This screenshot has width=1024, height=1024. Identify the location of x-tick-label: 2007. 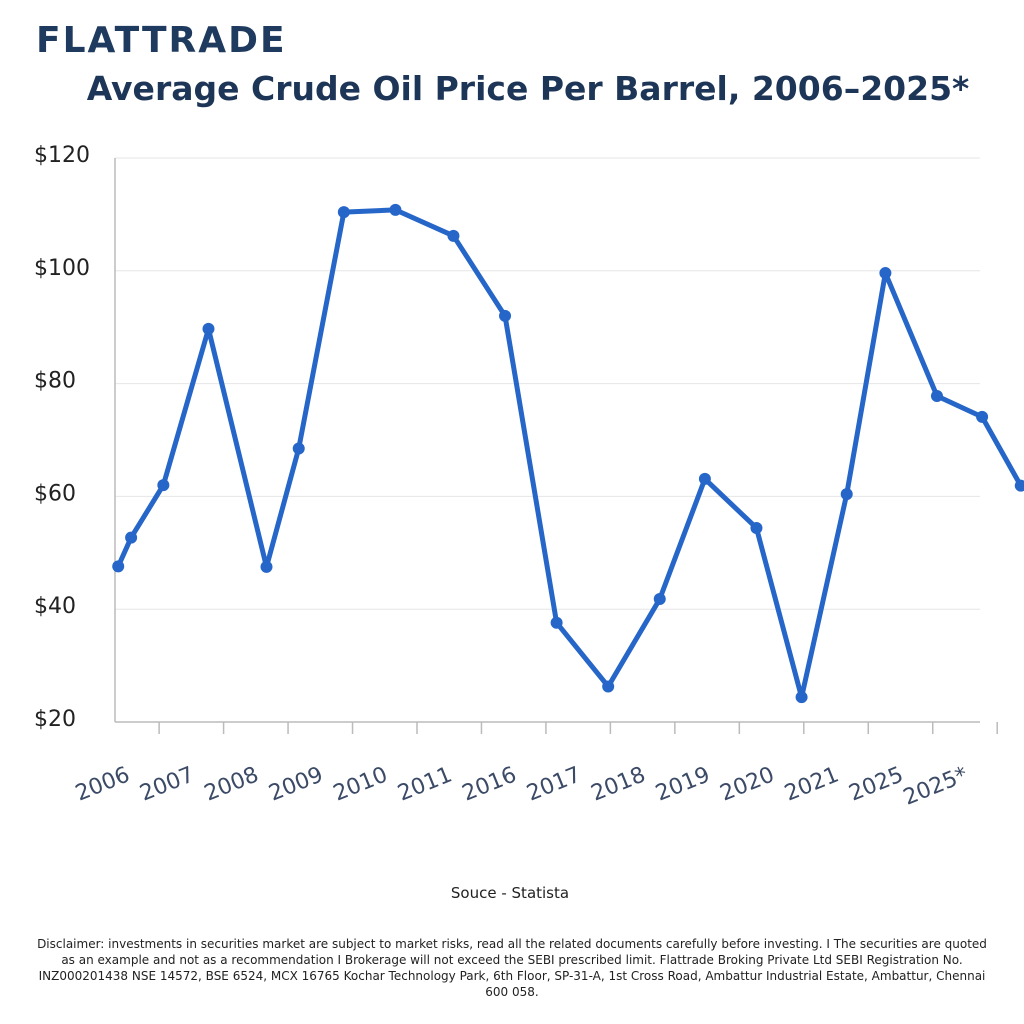
(167, 784).